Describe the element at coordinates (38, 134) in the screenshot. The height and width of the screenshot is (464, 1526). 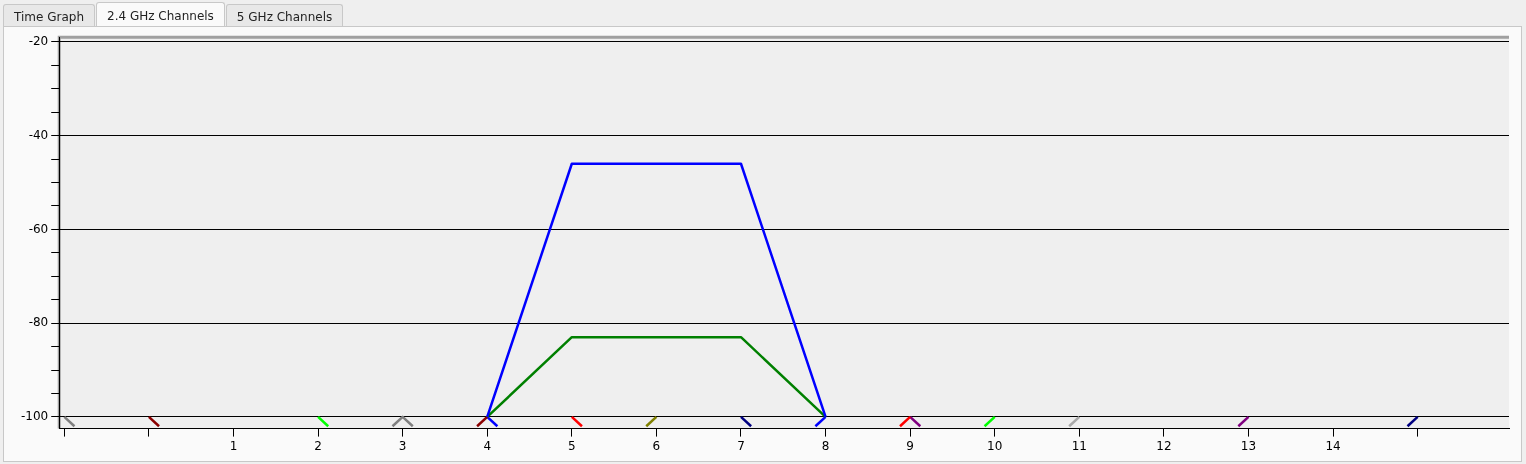
I see `y-tick-label: -40` at that location.